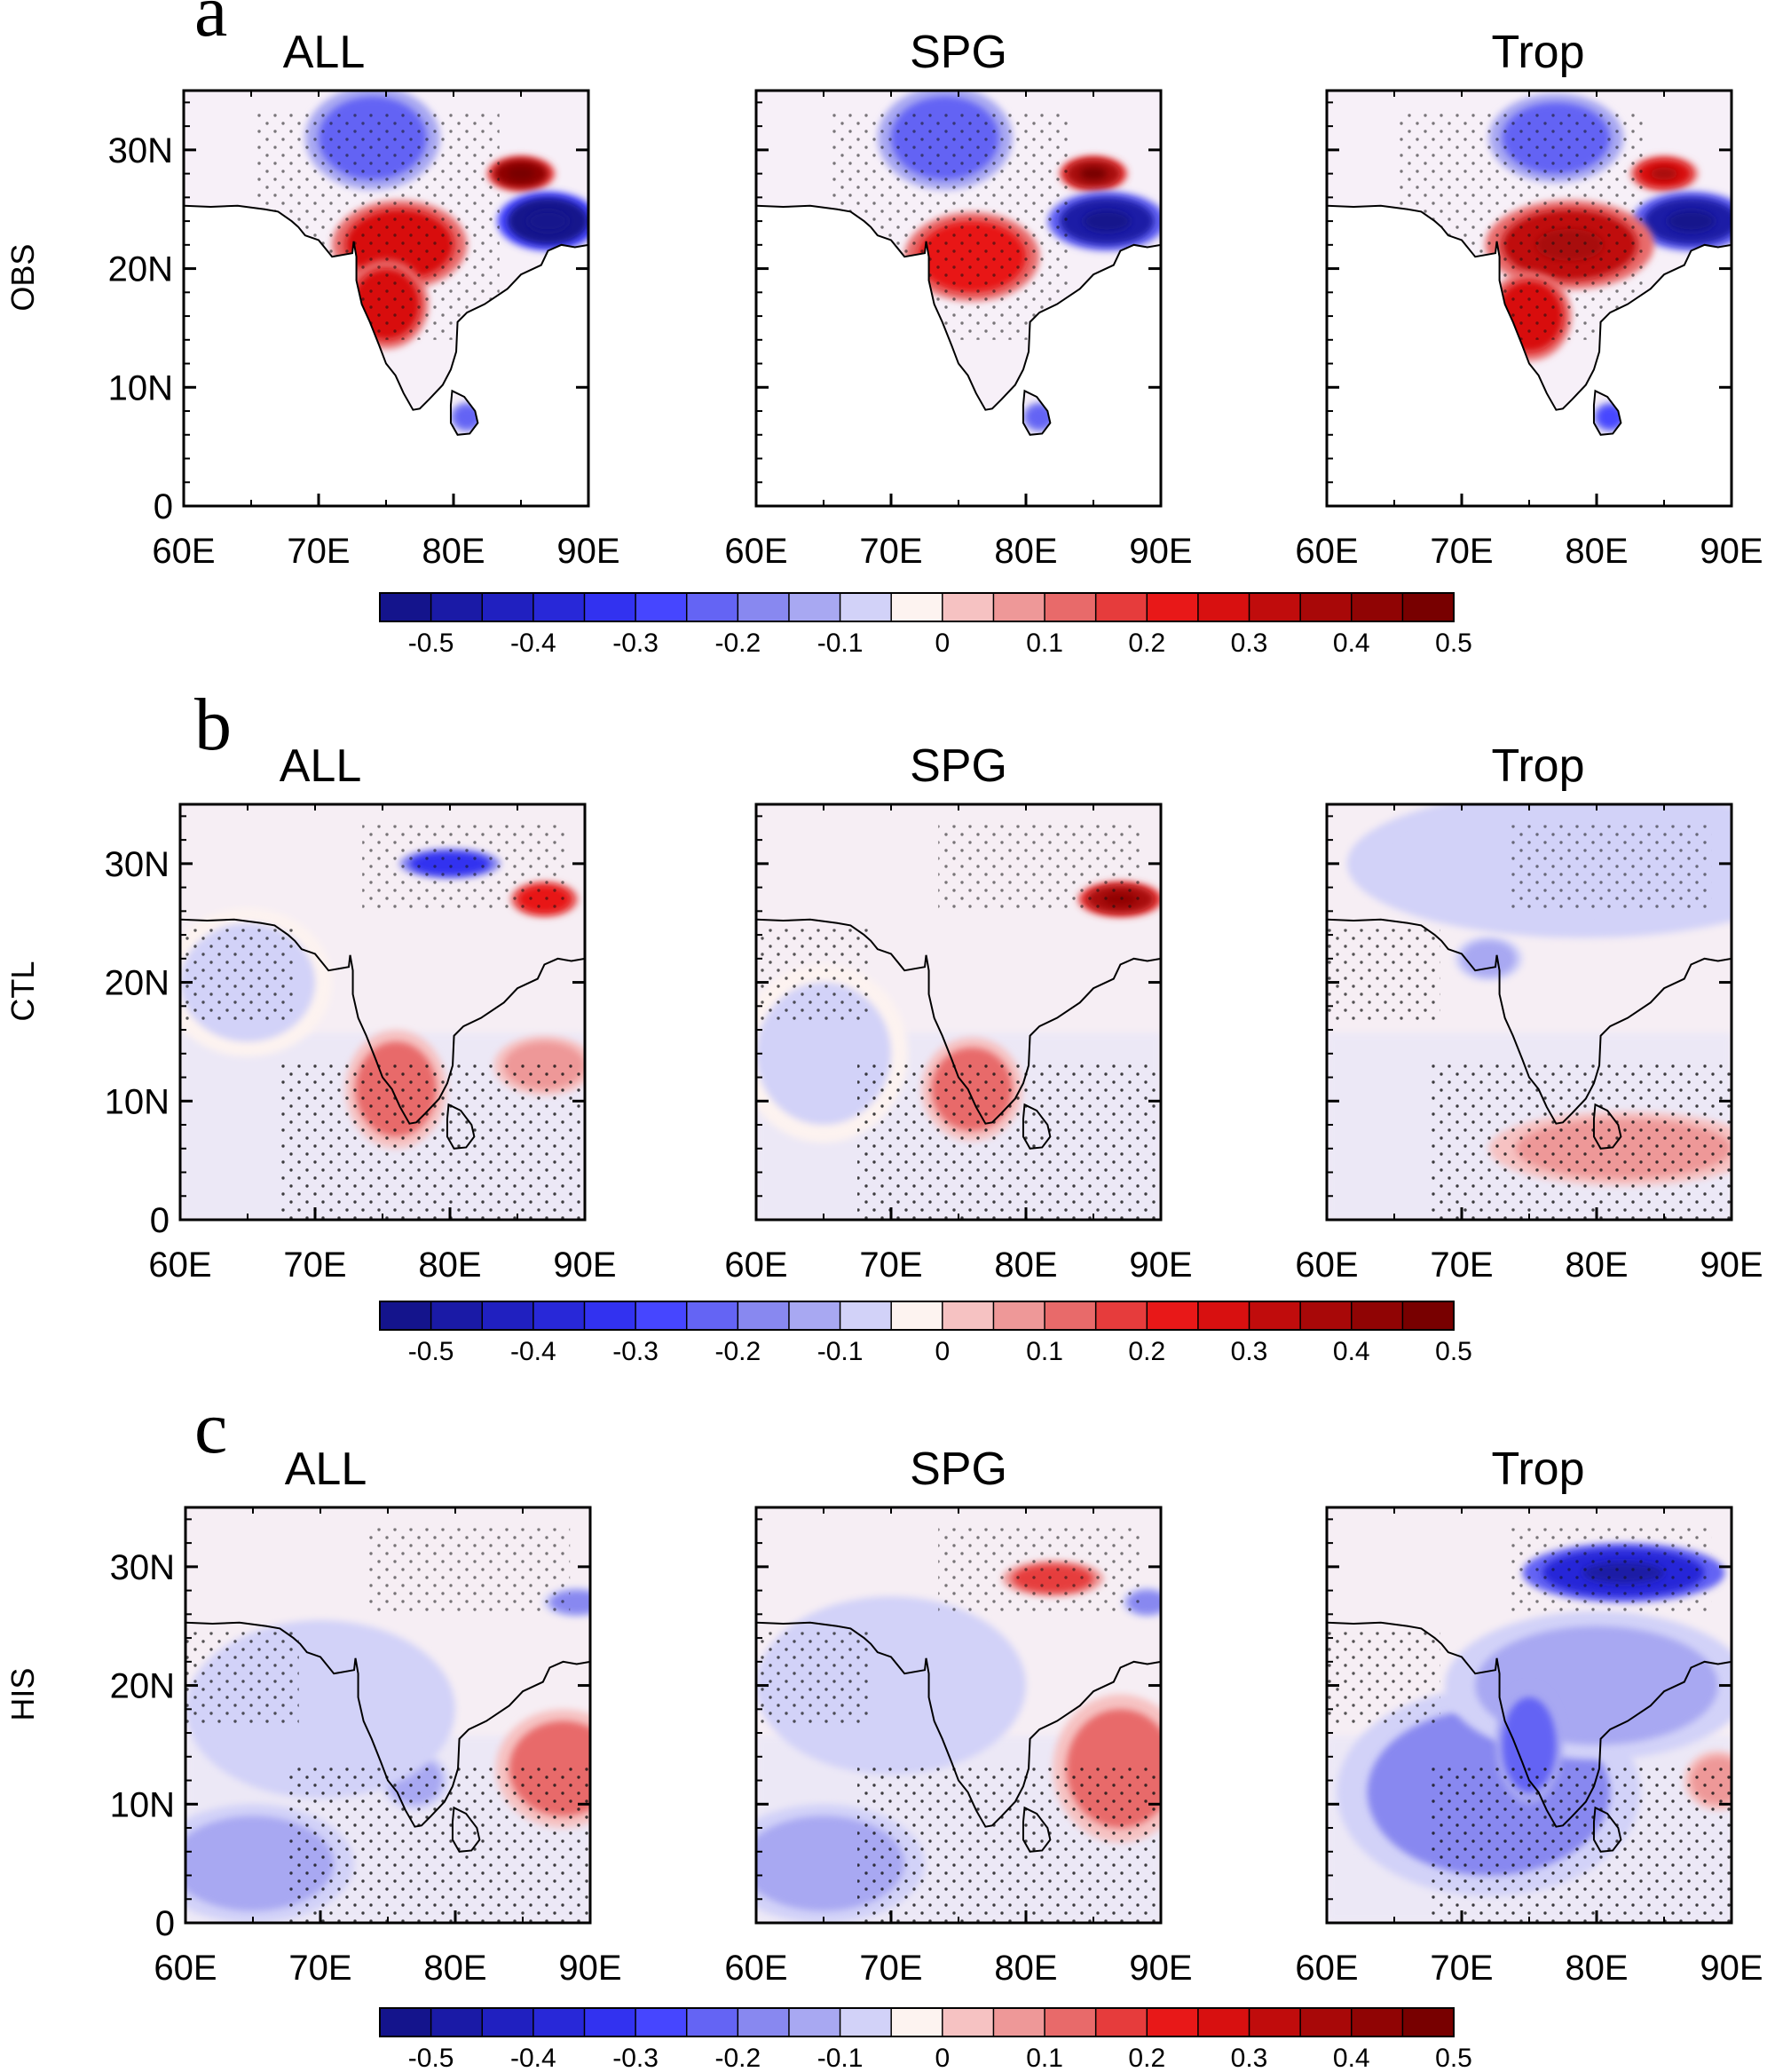 This screenshot has width=1775, height=2072. Describe the element at coordinates (22, 278) in the screenshot. I see `row-ylabel: OBS` at that location.